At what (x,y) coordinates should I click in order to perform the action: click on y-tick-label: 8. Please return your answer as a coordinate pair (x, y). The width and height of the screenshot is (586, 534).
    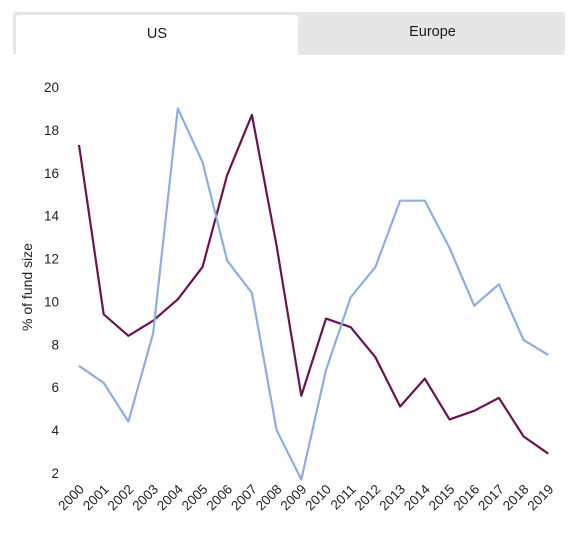
    Looking at the image, I should click on (55, 344).